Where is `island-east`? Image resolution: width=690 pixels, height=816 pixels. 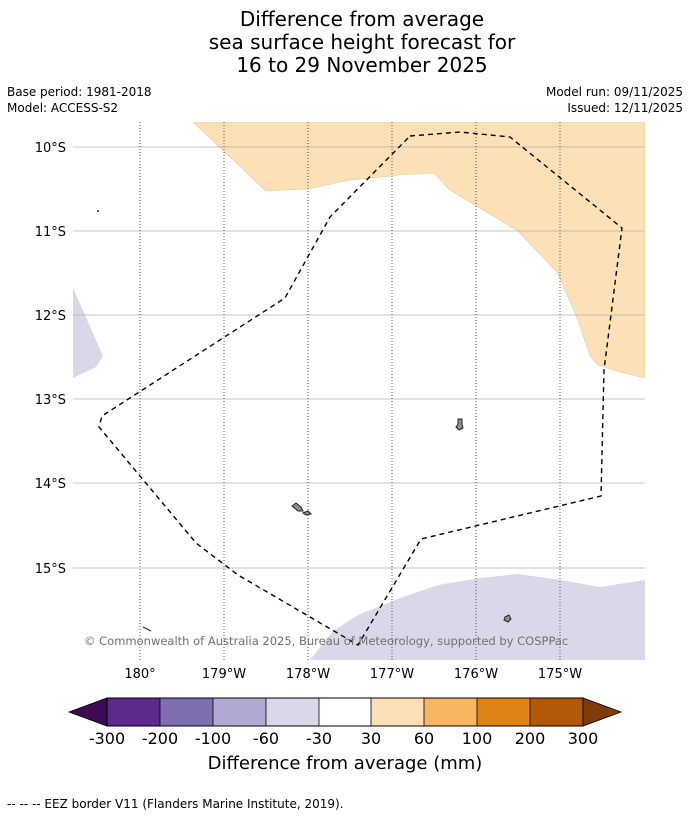
island-east is located at coordinates (459, 424).